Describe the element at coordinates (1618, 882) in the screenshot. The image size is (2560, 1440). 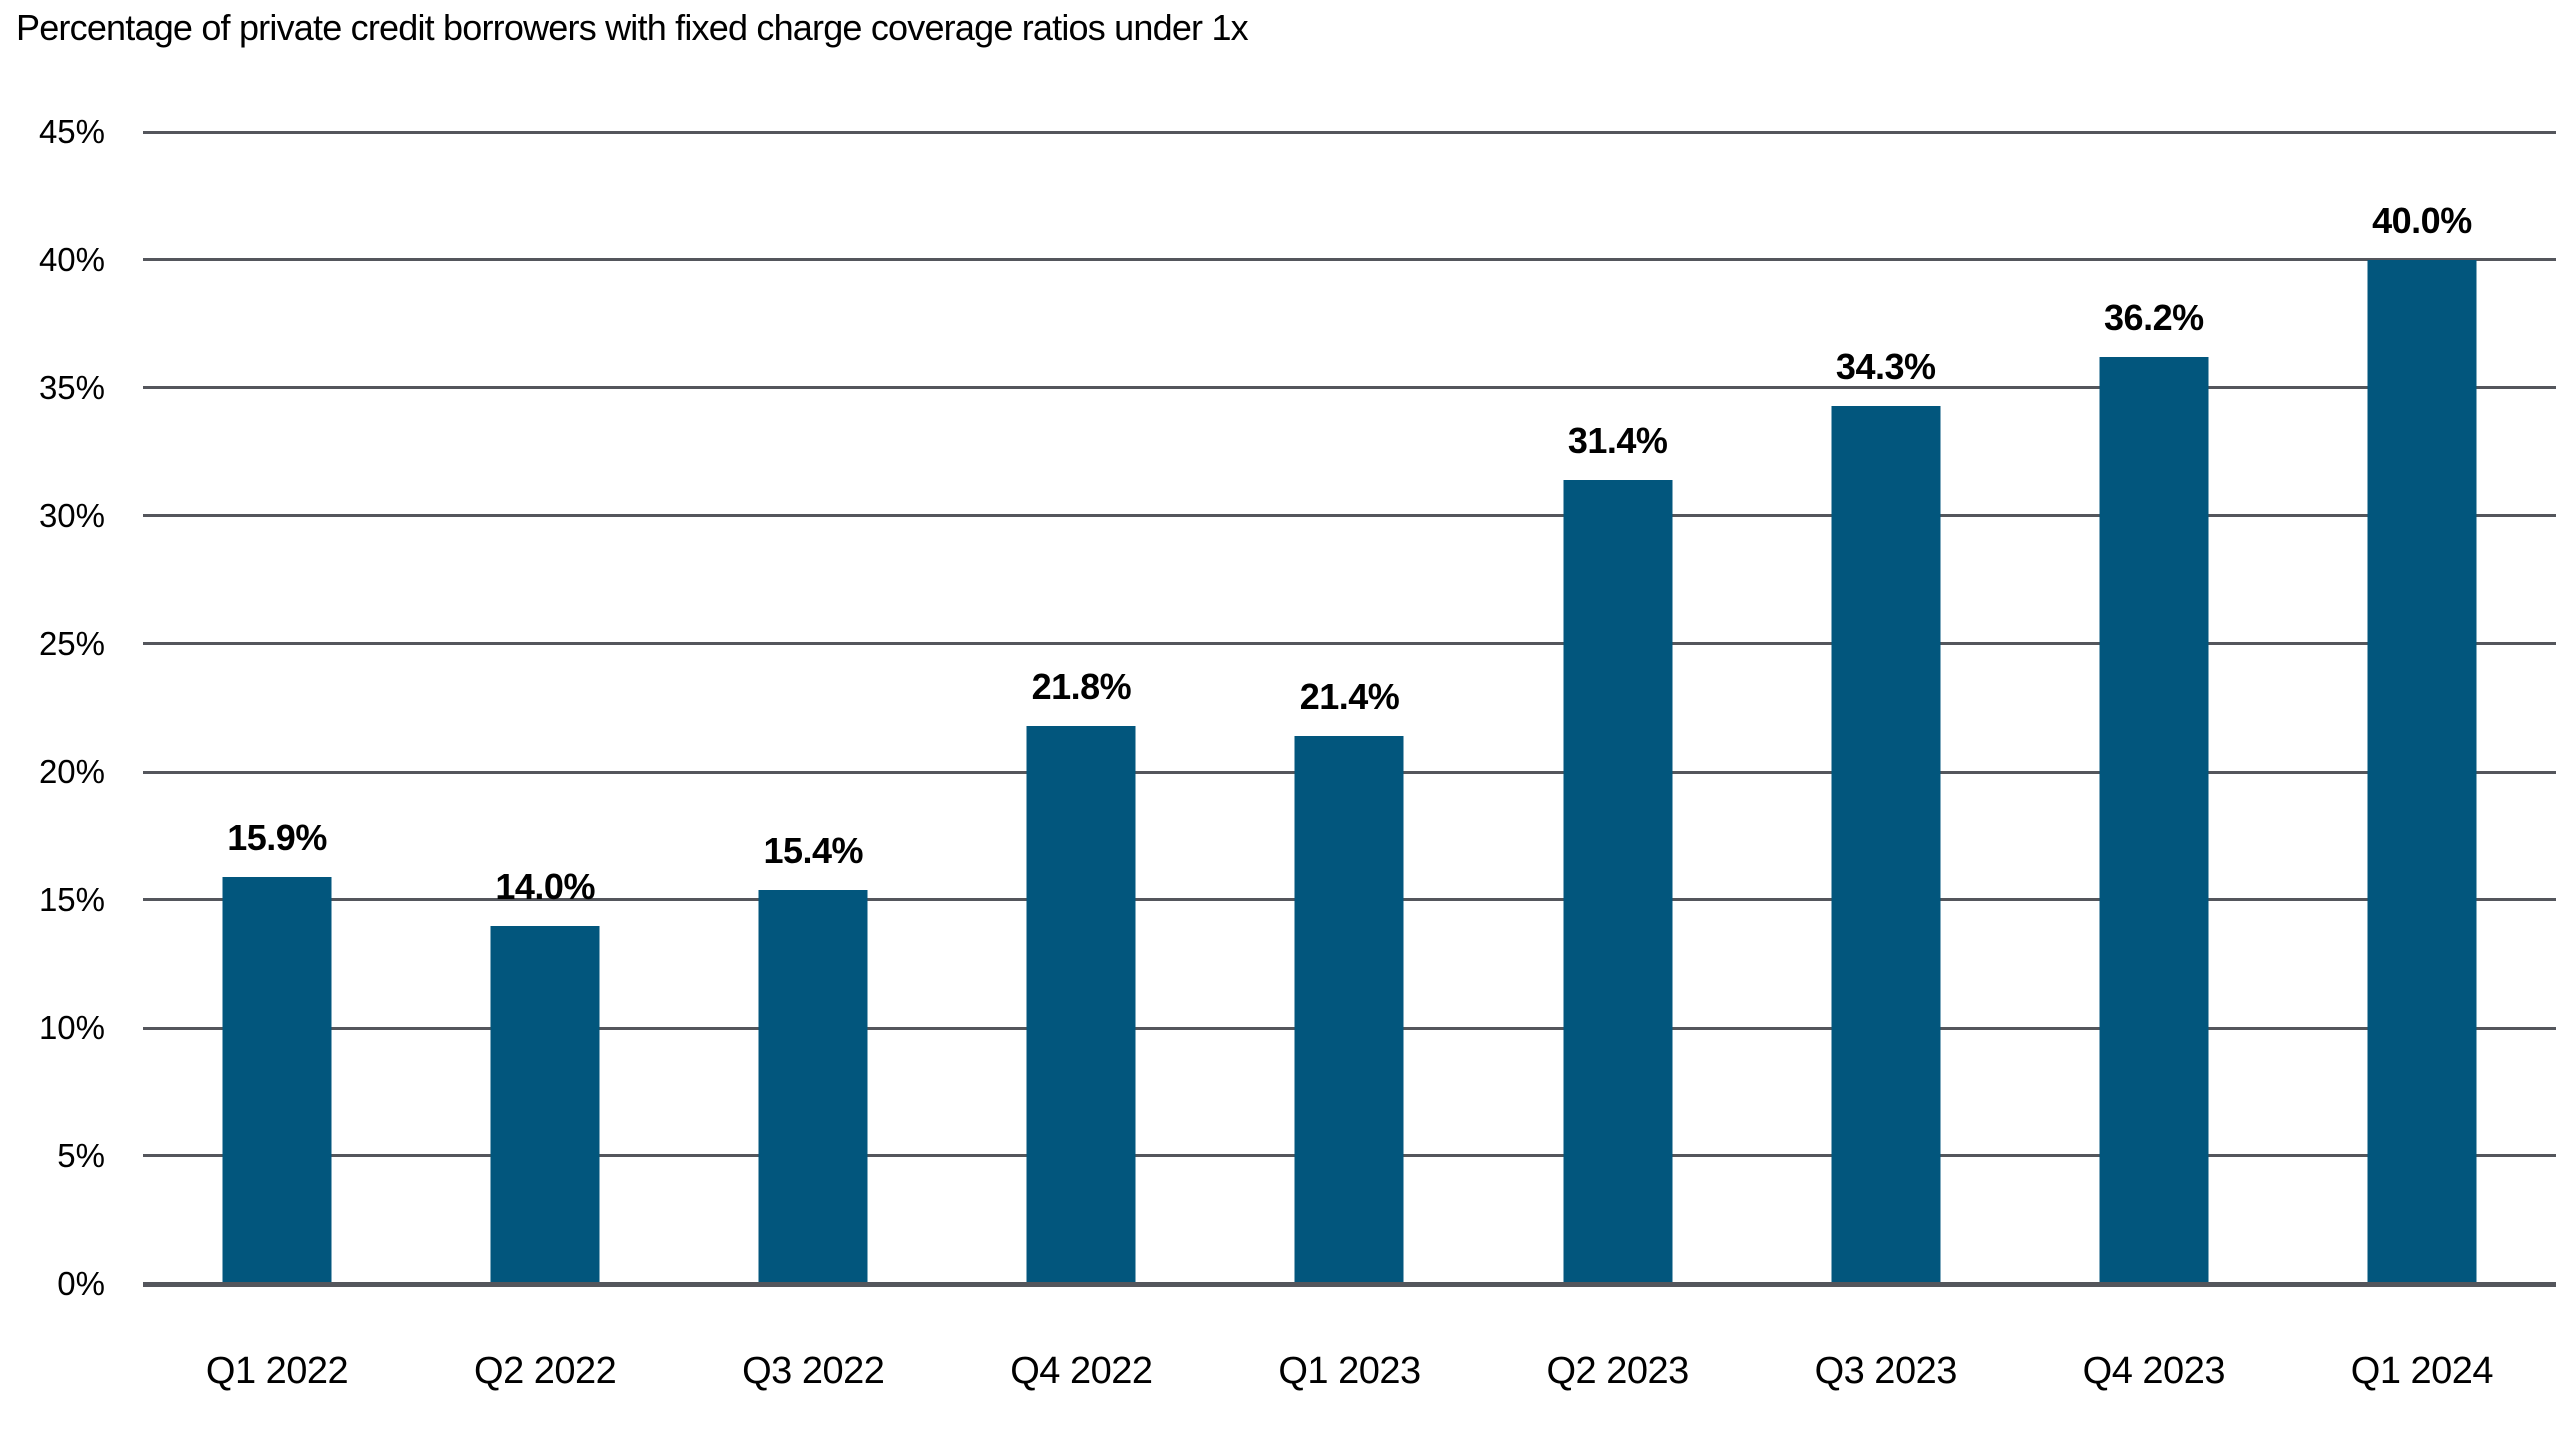
I see `bar-q2-2023` at that location.